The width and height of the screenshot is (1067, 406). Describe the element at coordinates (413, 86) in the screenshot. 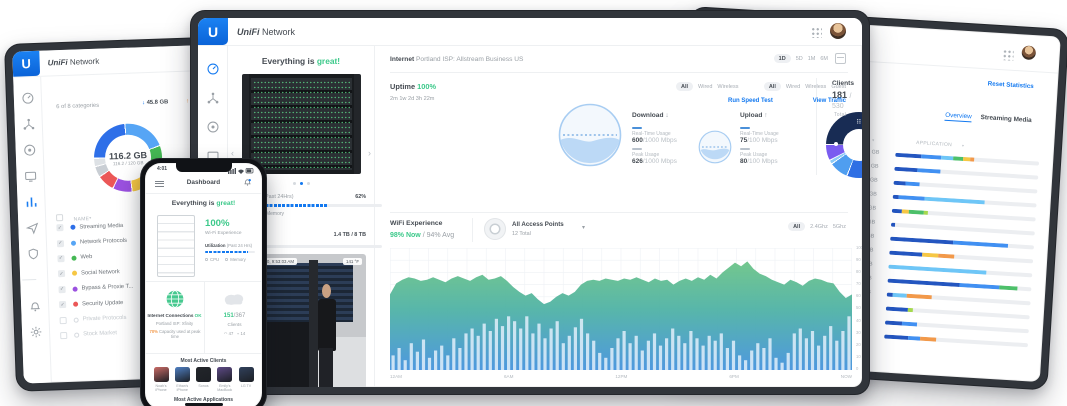

I see `uptime: Uptime 100%` at that location.